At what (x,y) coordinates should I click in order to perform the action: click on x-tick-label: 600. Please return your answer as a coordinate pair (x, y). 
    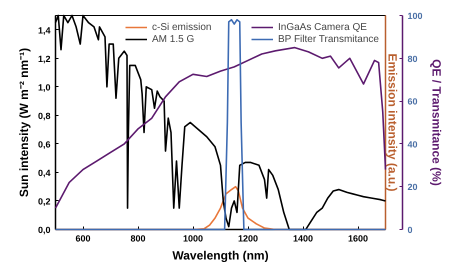
    Looking at the image, I should click on (83, 239).